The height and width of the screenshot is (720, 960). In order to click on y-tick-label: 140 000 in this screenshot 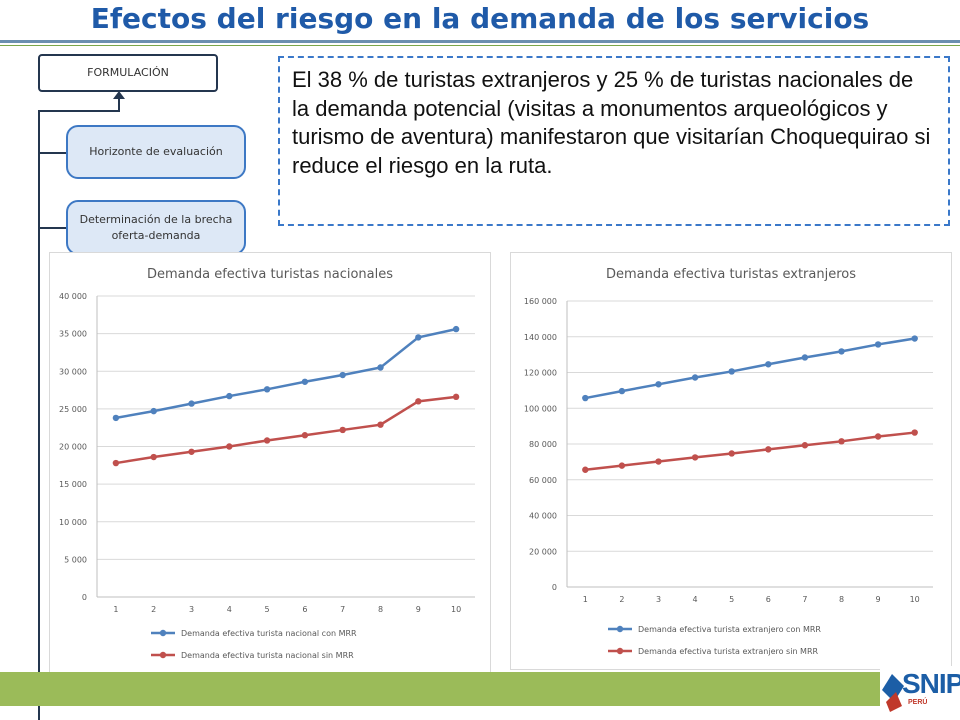, I will do `click(540, 337)`.